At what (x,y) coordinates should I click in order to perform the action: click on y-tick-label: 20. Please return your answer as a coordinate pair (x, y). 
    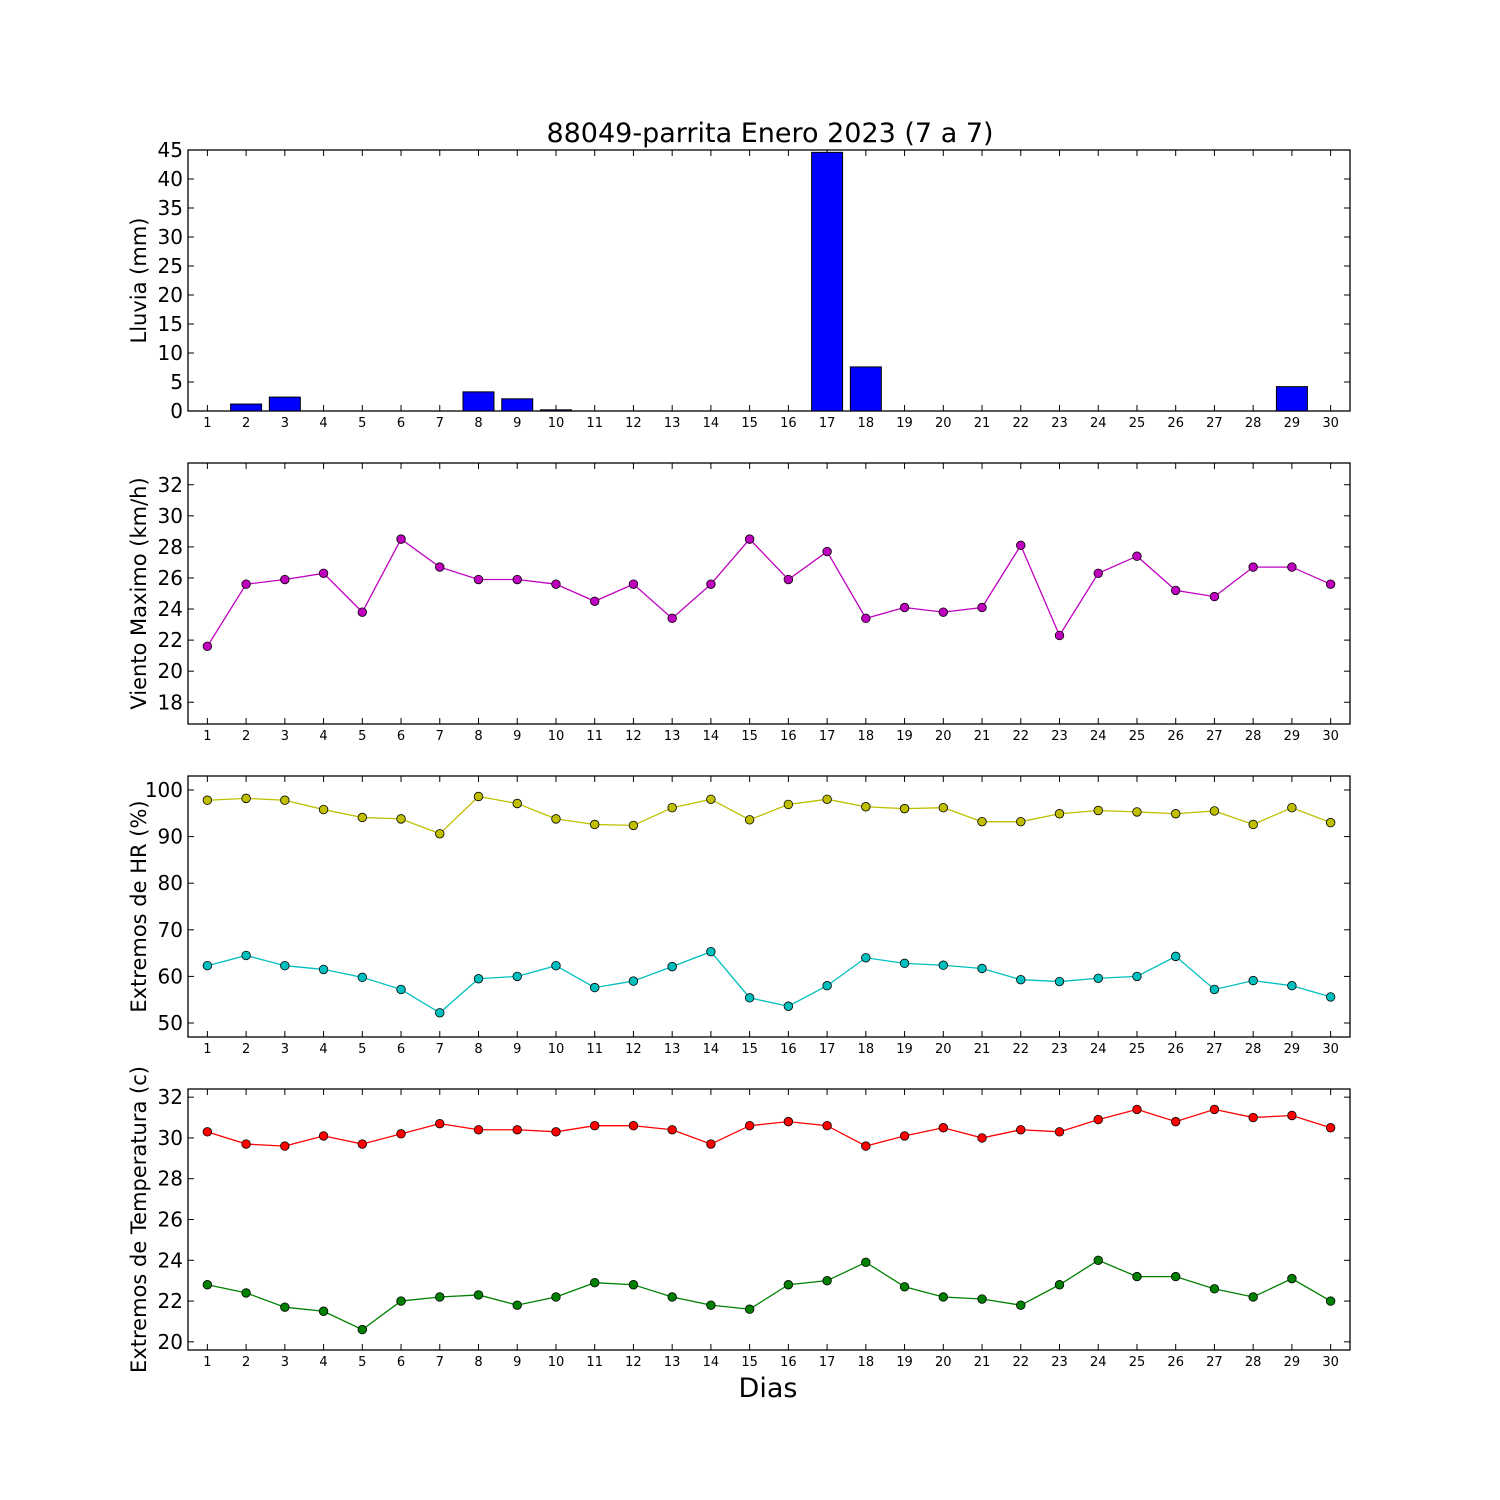
    Looking at the image, I should click on (170, 671).